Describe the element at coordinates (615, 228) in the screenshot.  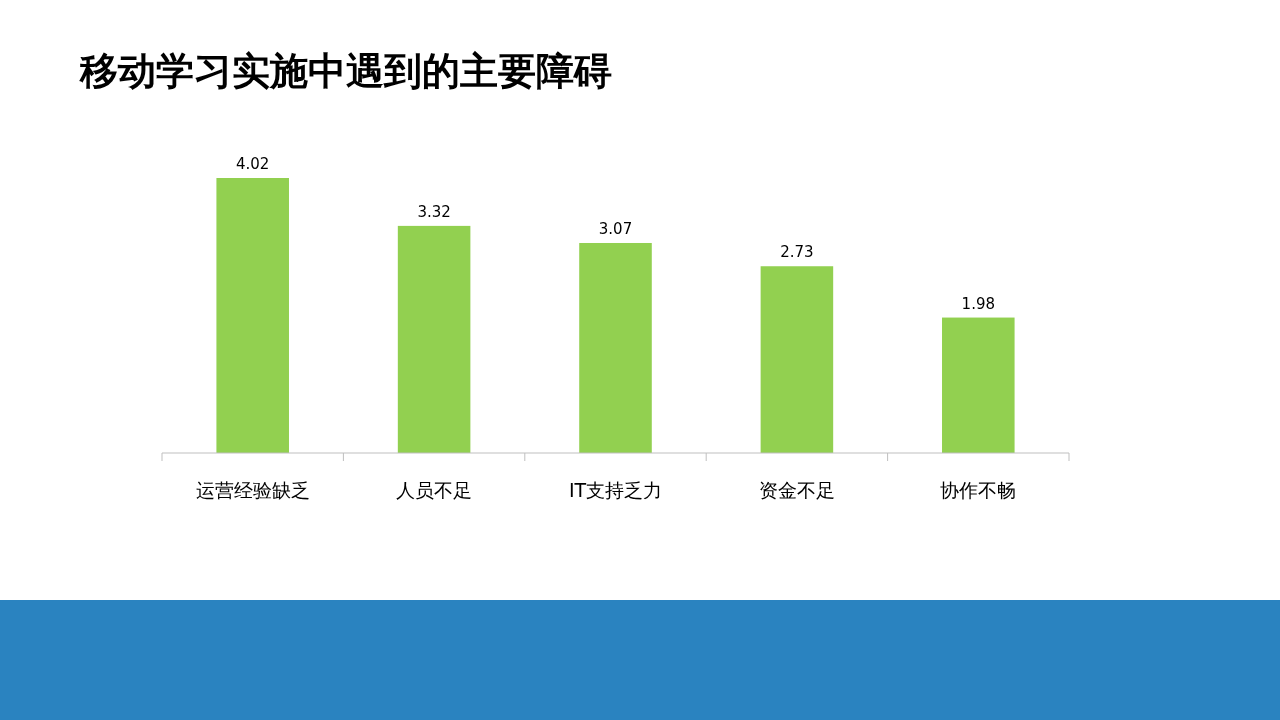
I see `data-label: 3.07` at that location.